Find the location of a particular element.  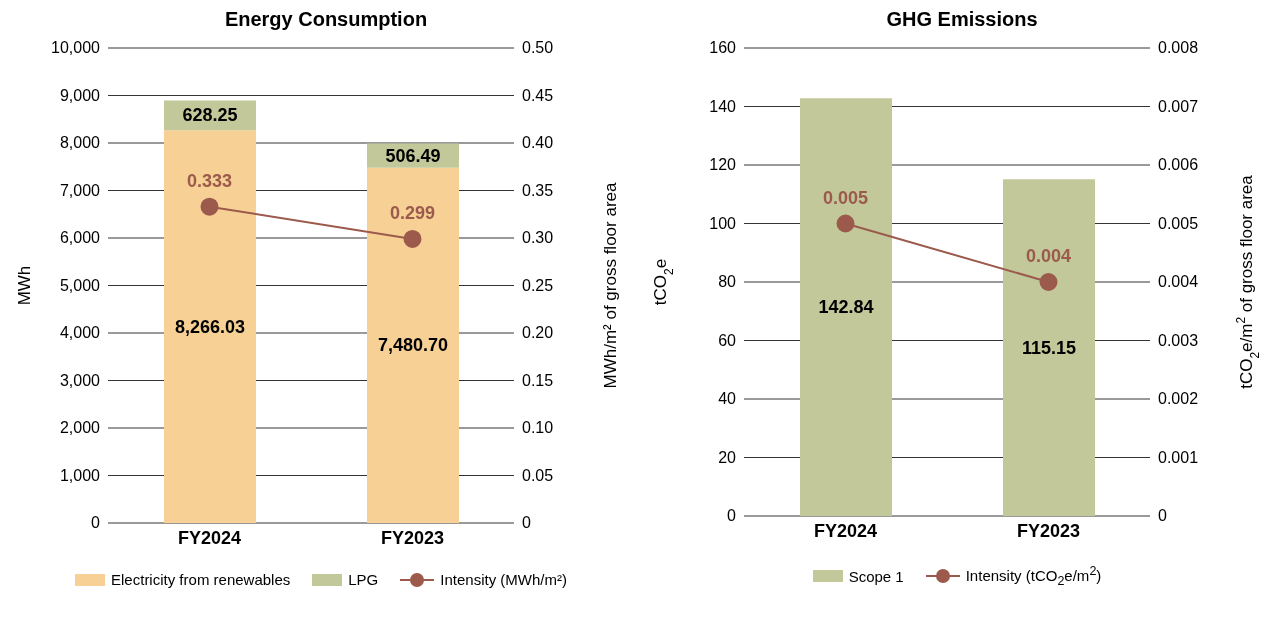

data-label: 0.005 is located at coordinates (845, 197).